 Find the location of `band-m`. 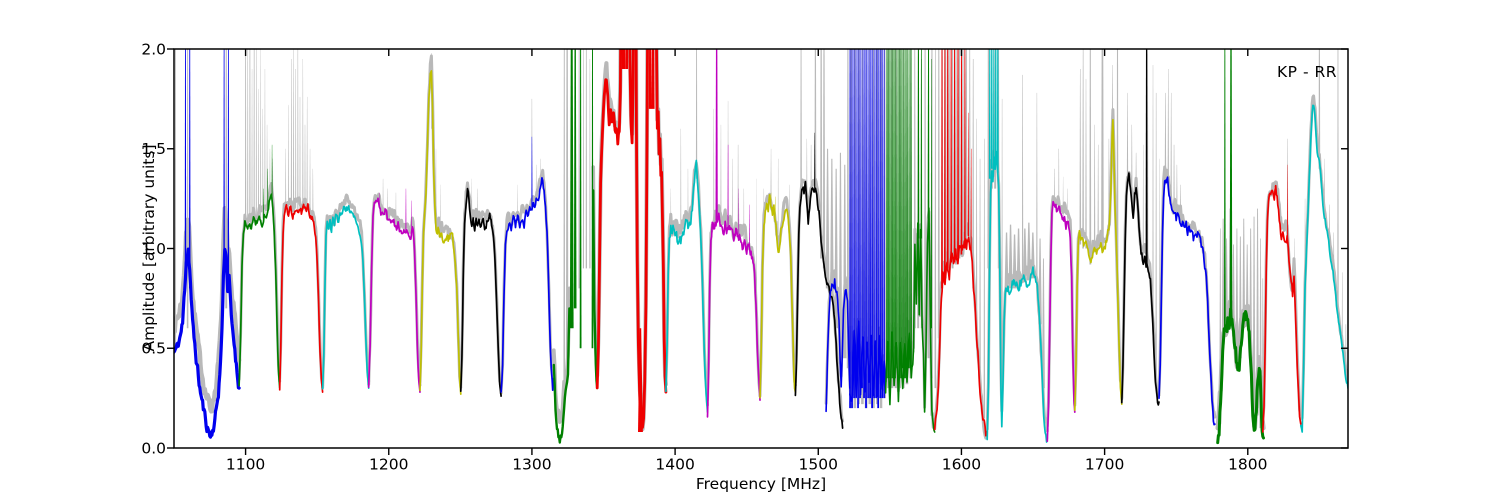

band-m is located at coordinates (733, 315).